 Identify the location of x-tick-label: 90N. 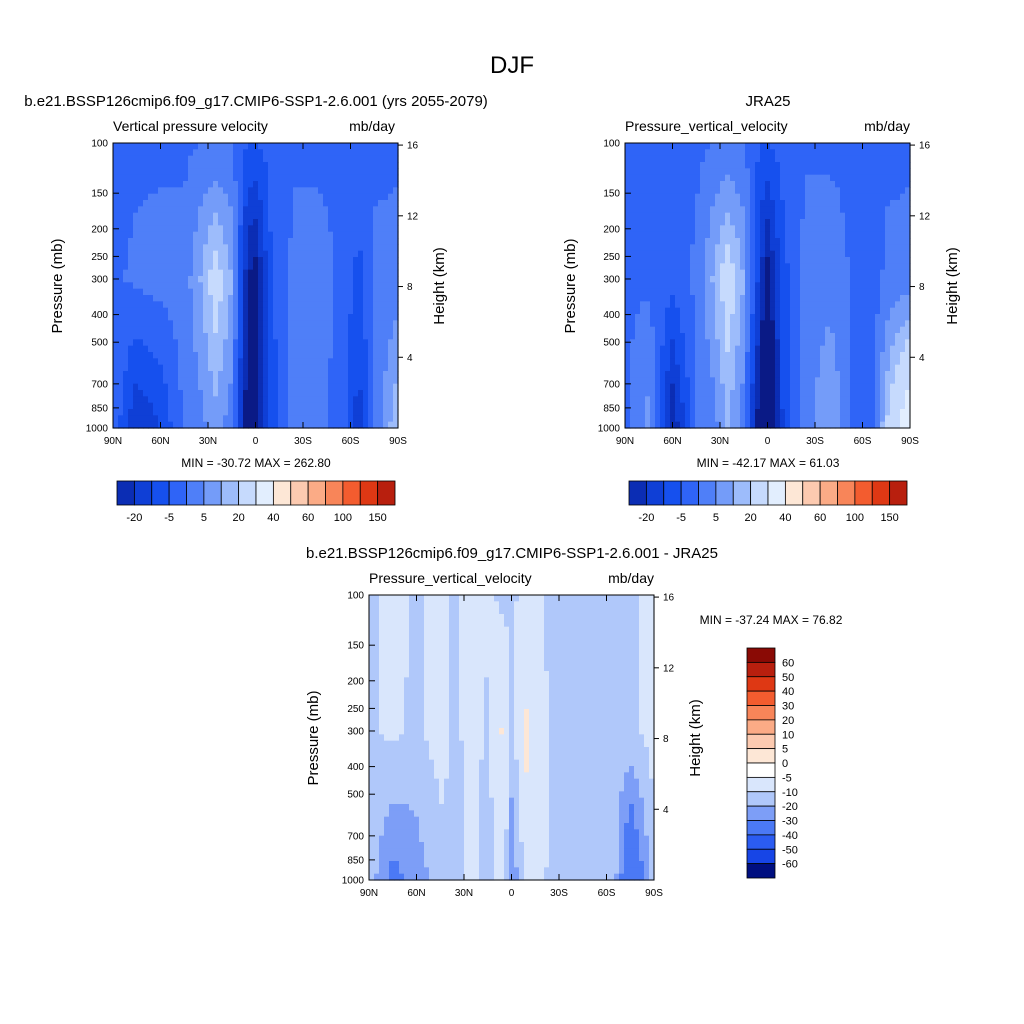
(113, 441).